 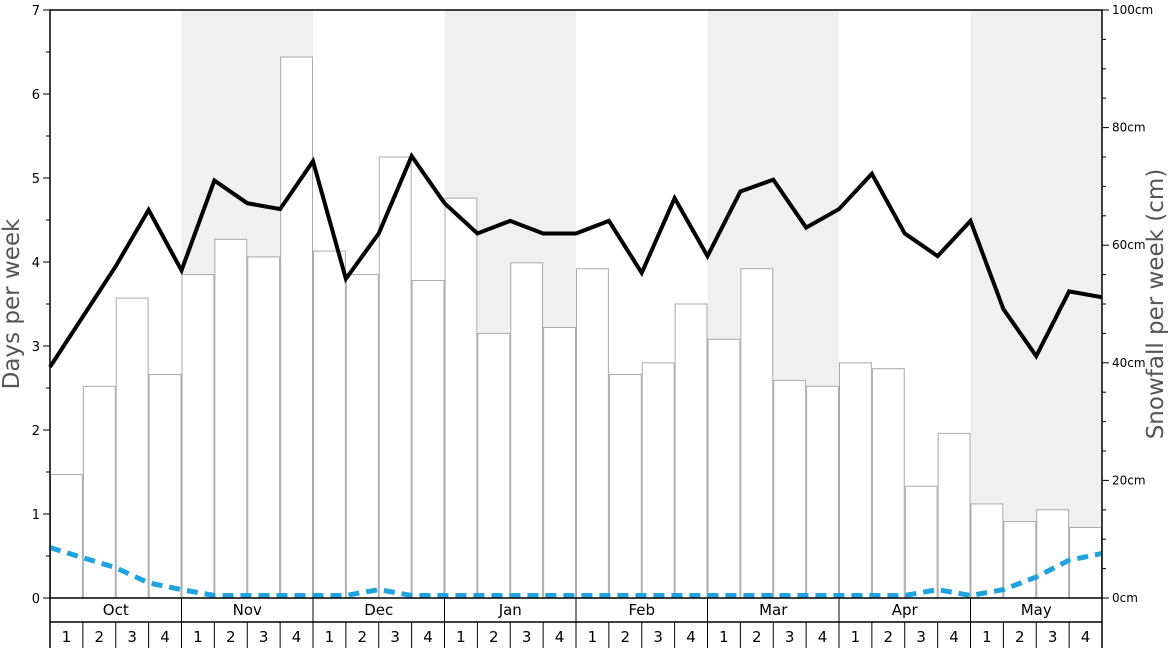 What do you see at coordinates (905, 610) in the screenshot?
I see `month-label-apr: Apr` at bounding box center [905, 610].